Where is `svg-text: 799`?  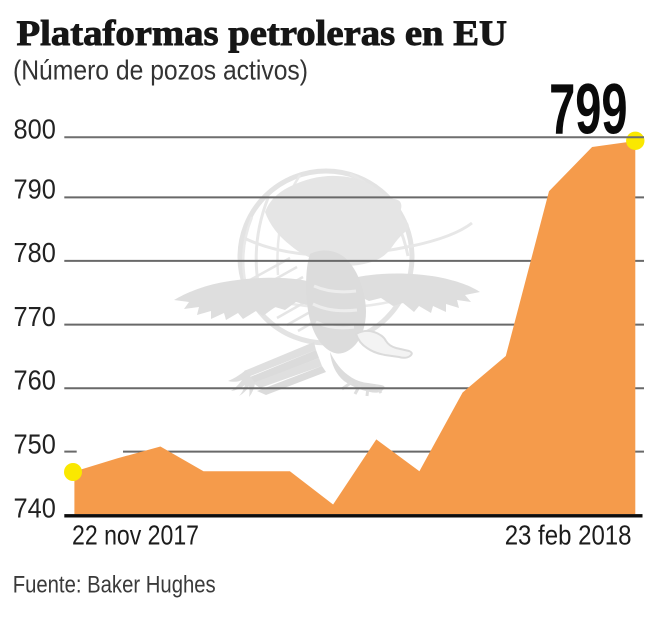 svg-text: 799 is located at coordinates (588, 109).